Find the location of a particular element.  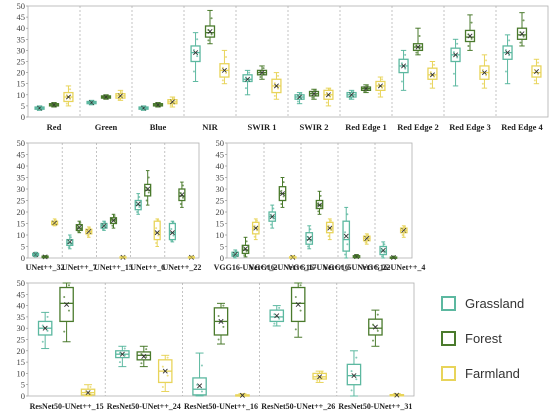

y-tick-label: 5 is located at coordinates (222, 247).